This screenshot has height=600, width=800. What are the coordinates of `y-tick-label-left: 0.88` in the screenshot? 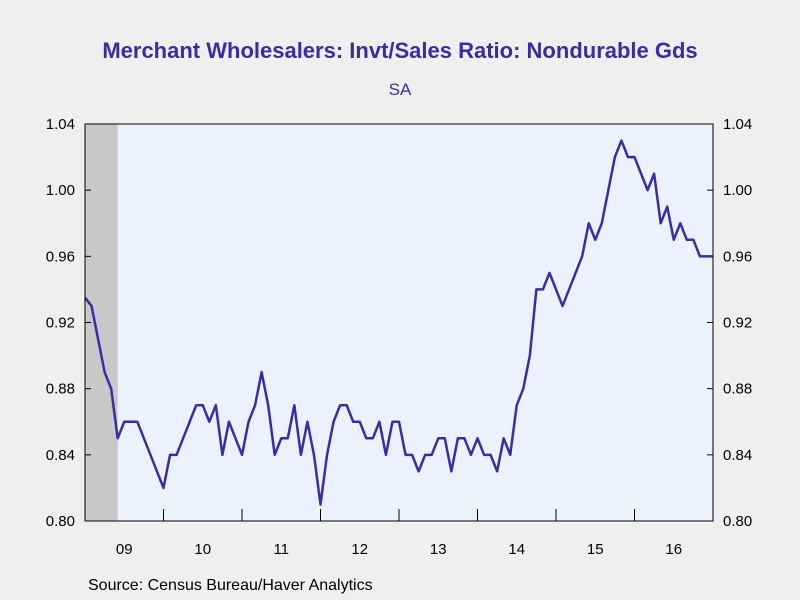 It's located at (60, 389).